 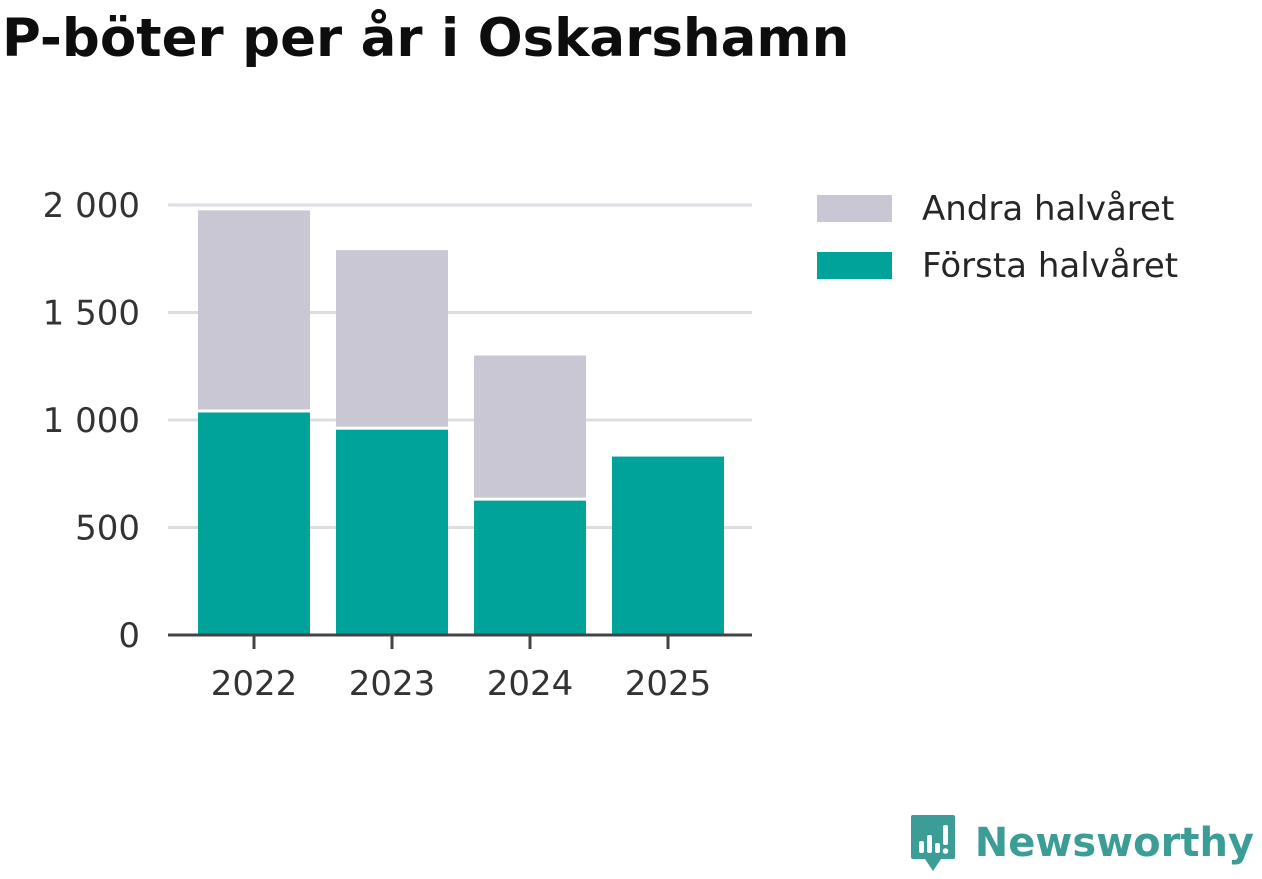 What do you see at coordinates (254, 310) in the screenshot?
I see `bar-andra-2022` at bounding box center [254, 310].